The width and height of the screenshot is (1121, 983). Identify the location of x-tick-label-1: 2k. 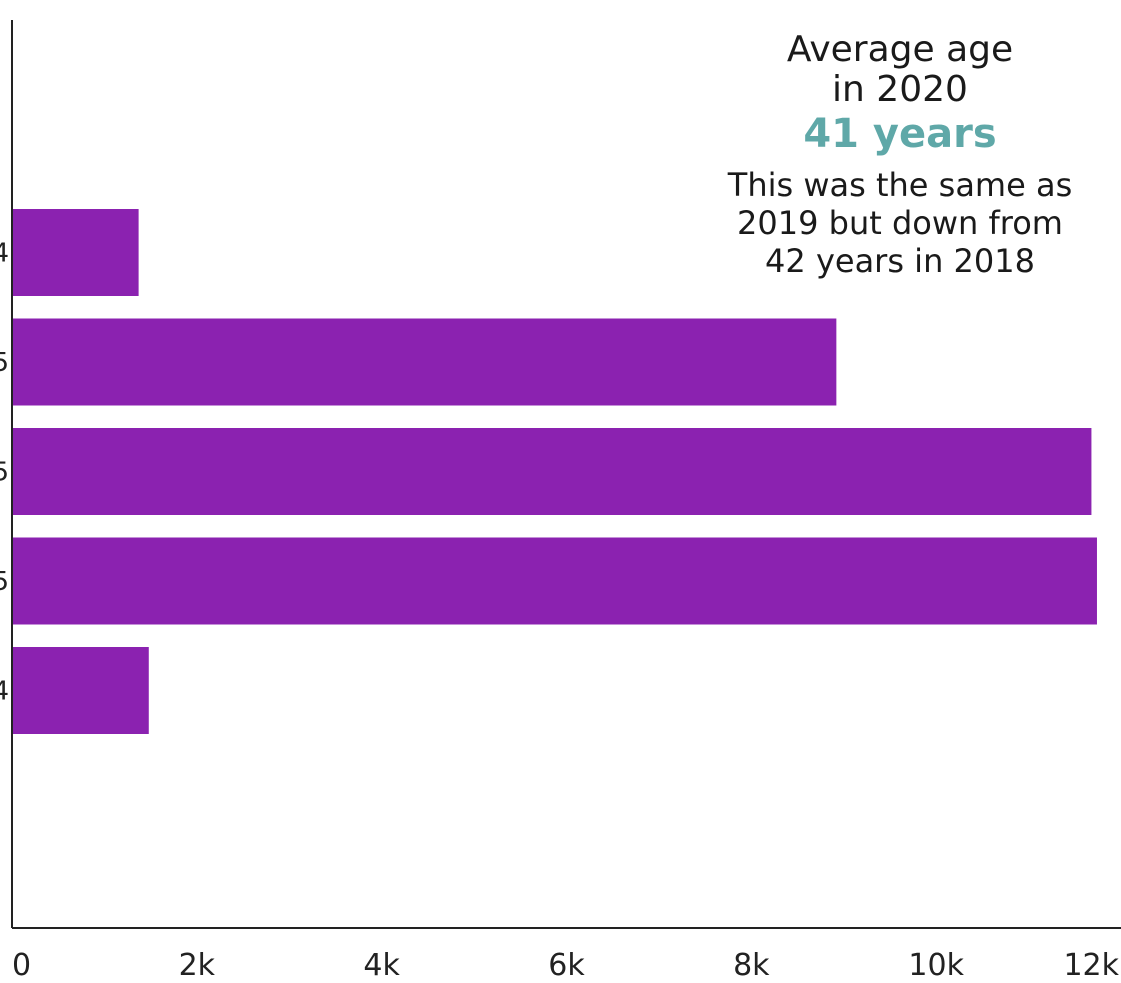
(197, 965).